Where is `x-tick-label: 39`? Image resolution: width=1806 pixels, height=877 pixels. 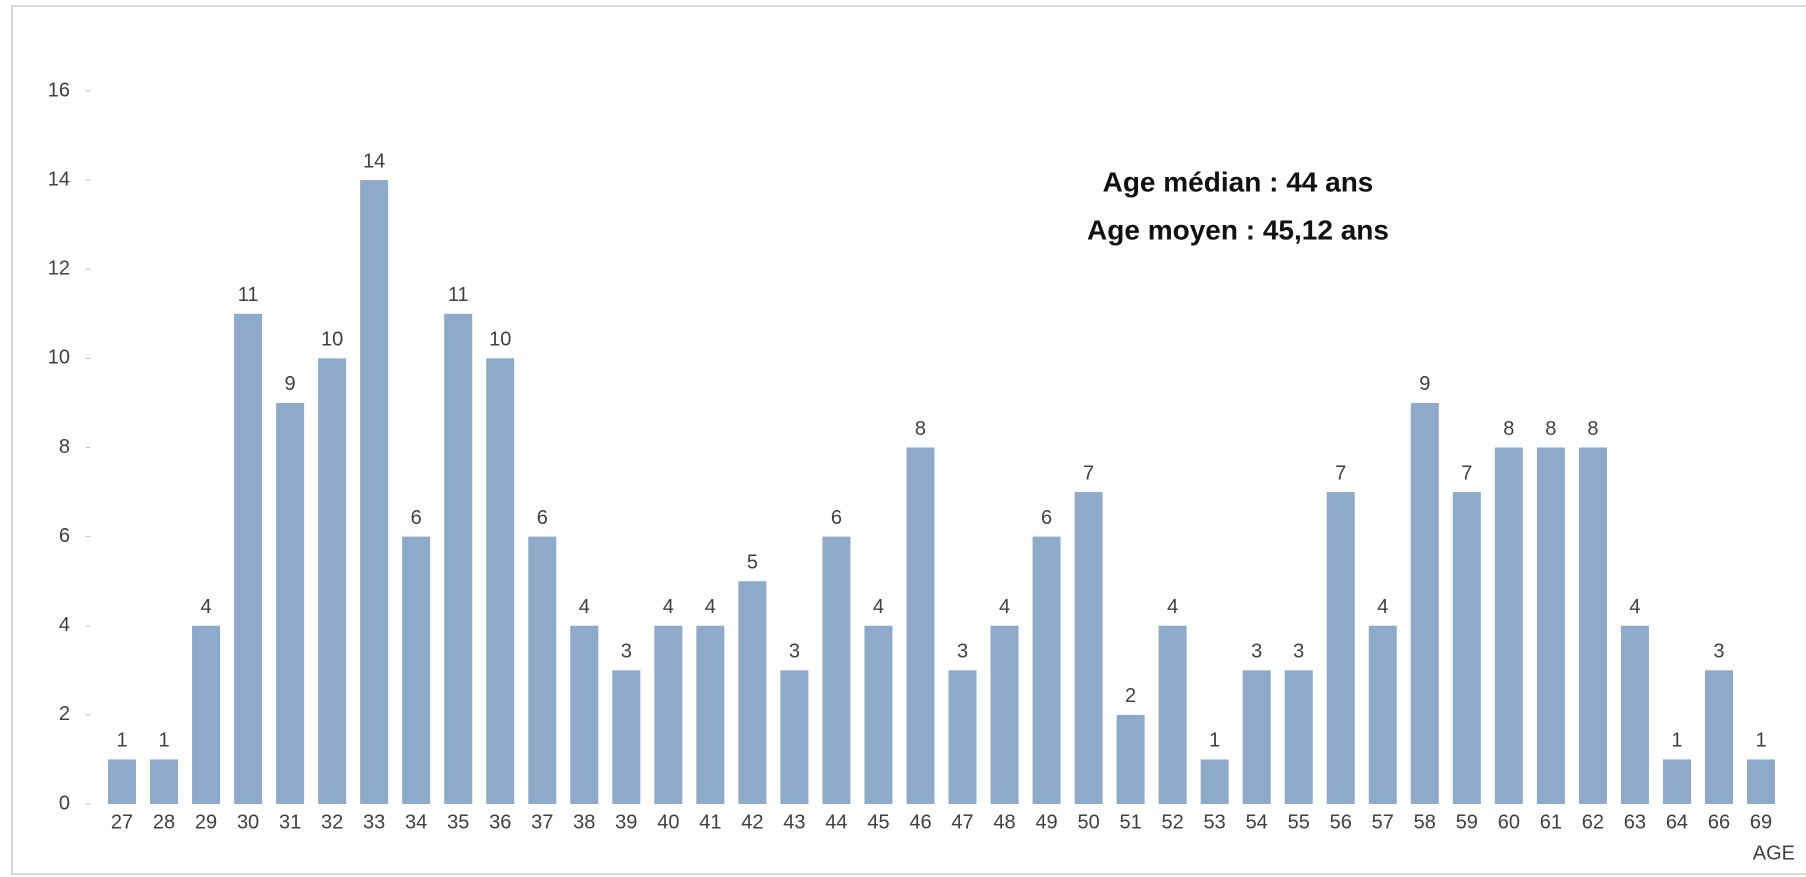
x-tick-label: 39 is located at coordinates (626, 822).